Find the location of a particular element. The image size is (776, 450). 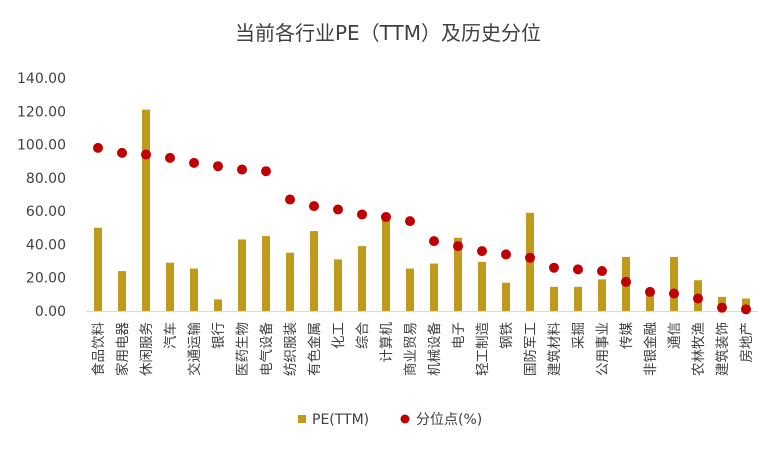

x-category-label: 计算机 is located at coordinates (387, 342).